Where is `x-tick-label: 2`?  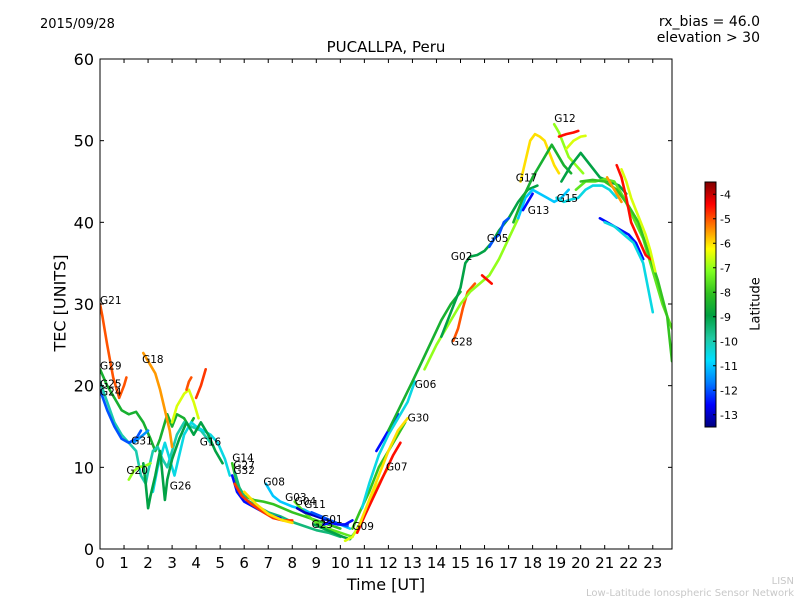
x-tick-label: 2 is located at coordinates (148, 563).